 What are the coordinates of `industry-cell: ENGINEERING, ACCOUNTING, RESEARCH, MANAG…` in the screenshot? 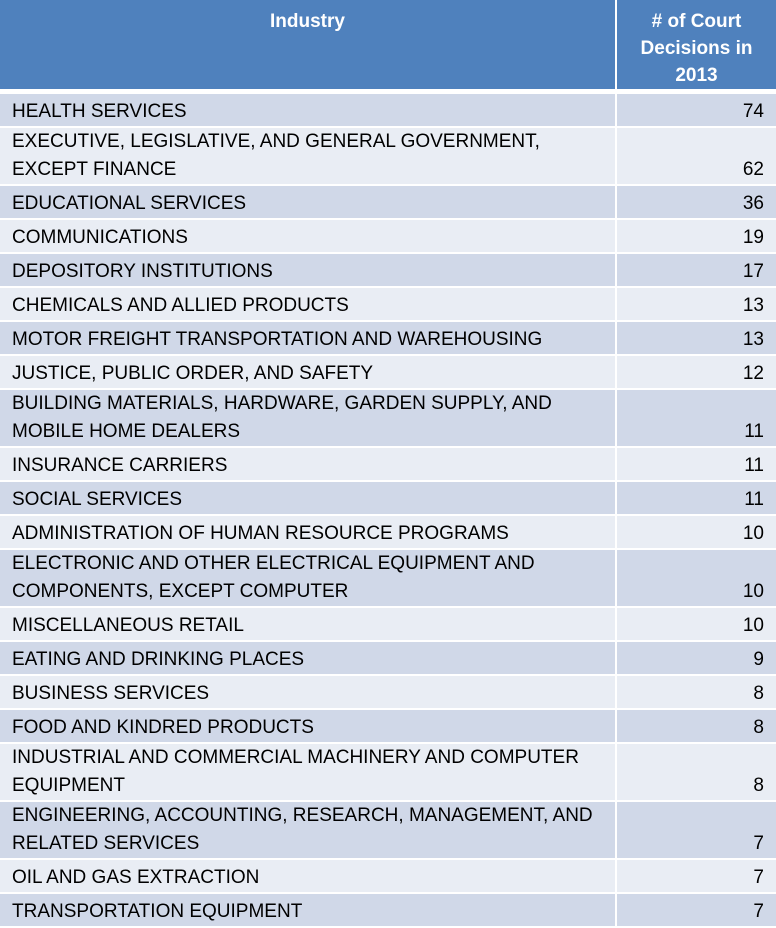 It's located at (308, 831).